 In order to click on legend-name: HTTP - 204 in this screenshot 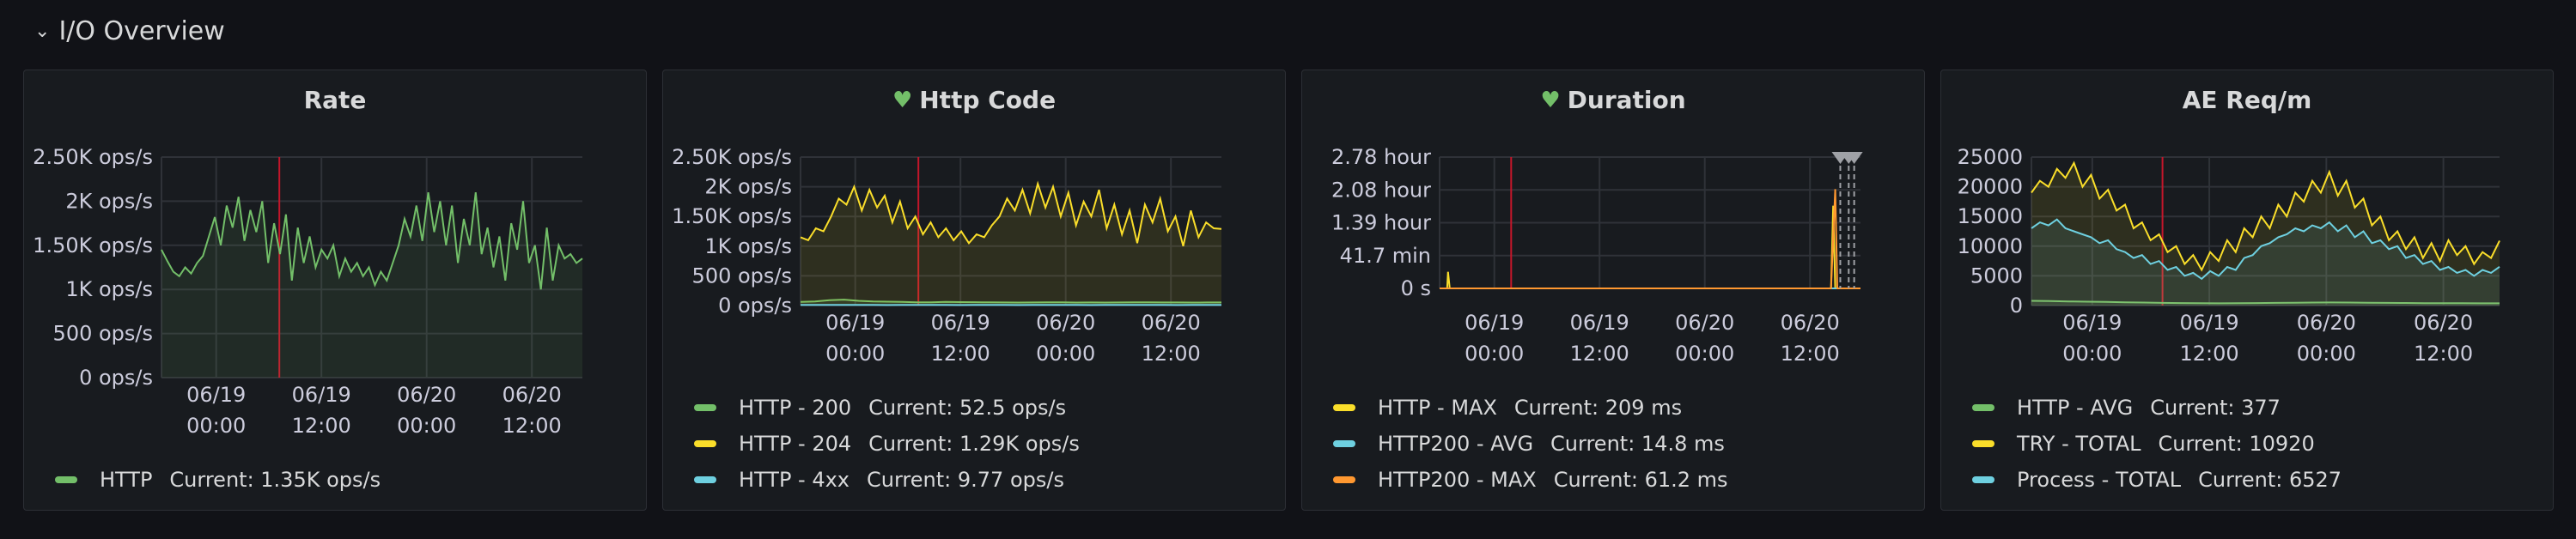, I will do `click(795, 444)`.